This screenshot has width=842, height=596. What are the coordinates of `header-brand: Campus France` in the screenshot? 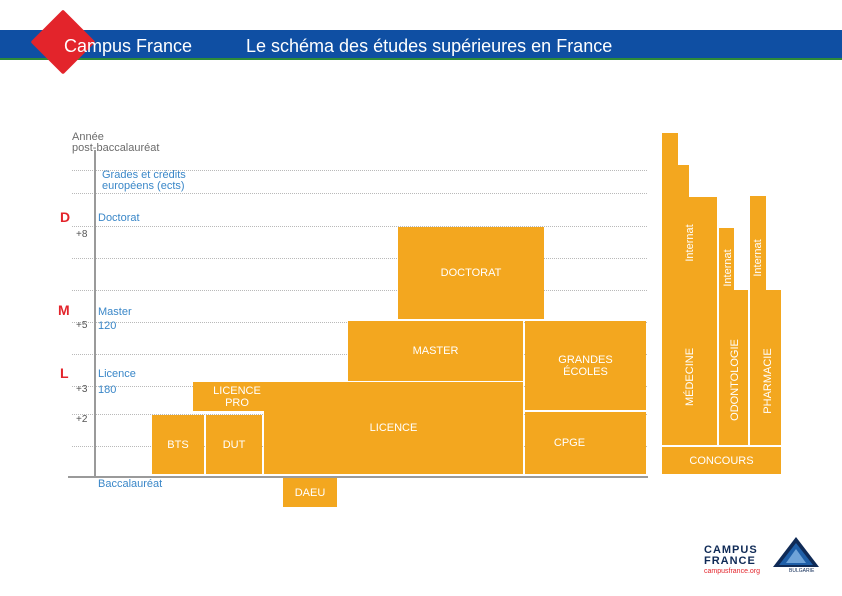 It's located at (128, 46).